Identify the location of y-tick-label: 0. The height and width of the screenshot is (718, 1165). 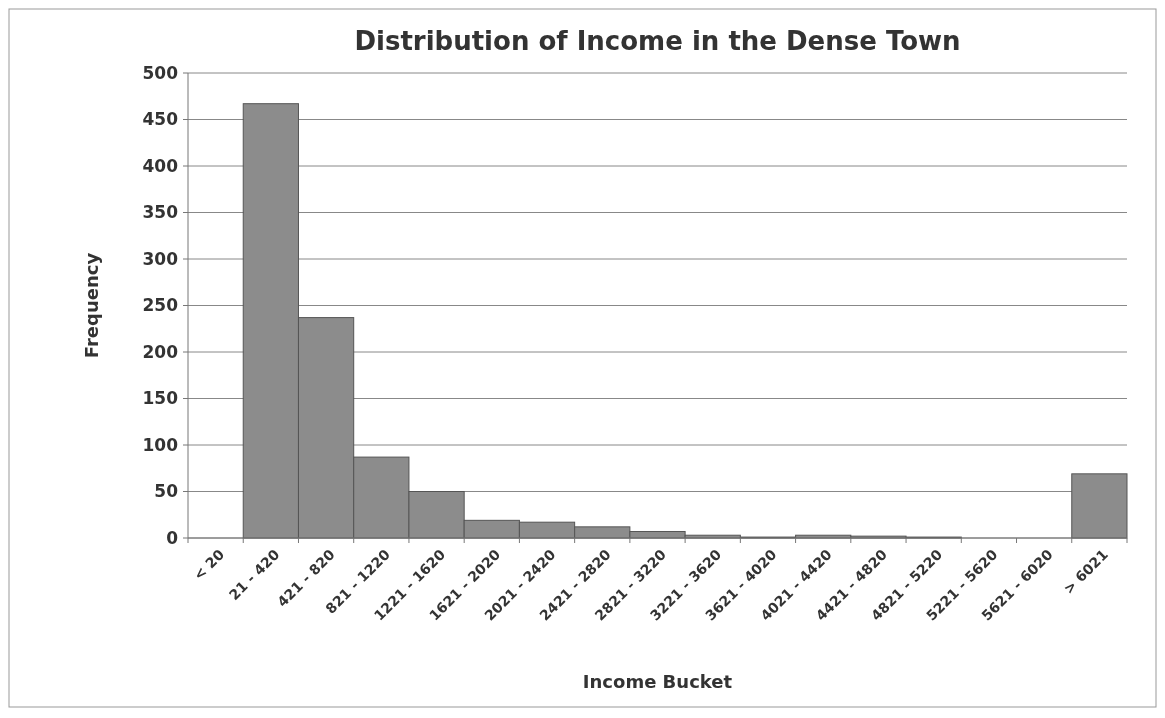
(172, 537).